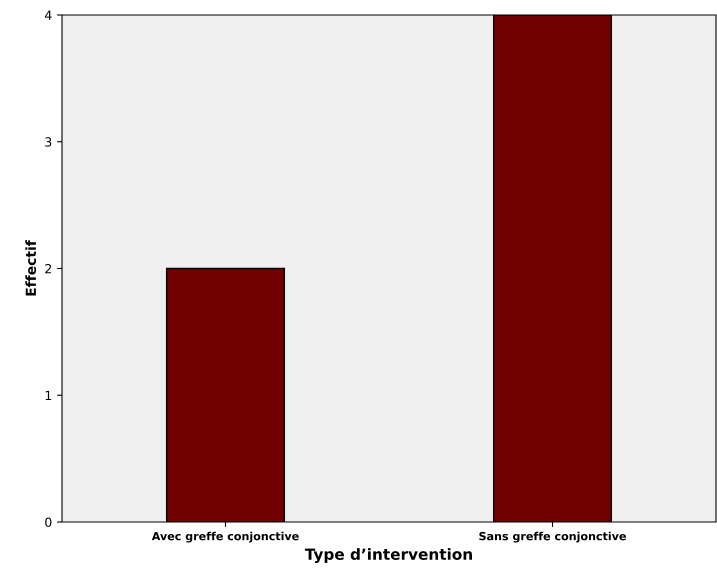  Describe the element at coordinates (388, 556) in the screenshot. I see `x-axis-title: Type d’intervention` at that location.